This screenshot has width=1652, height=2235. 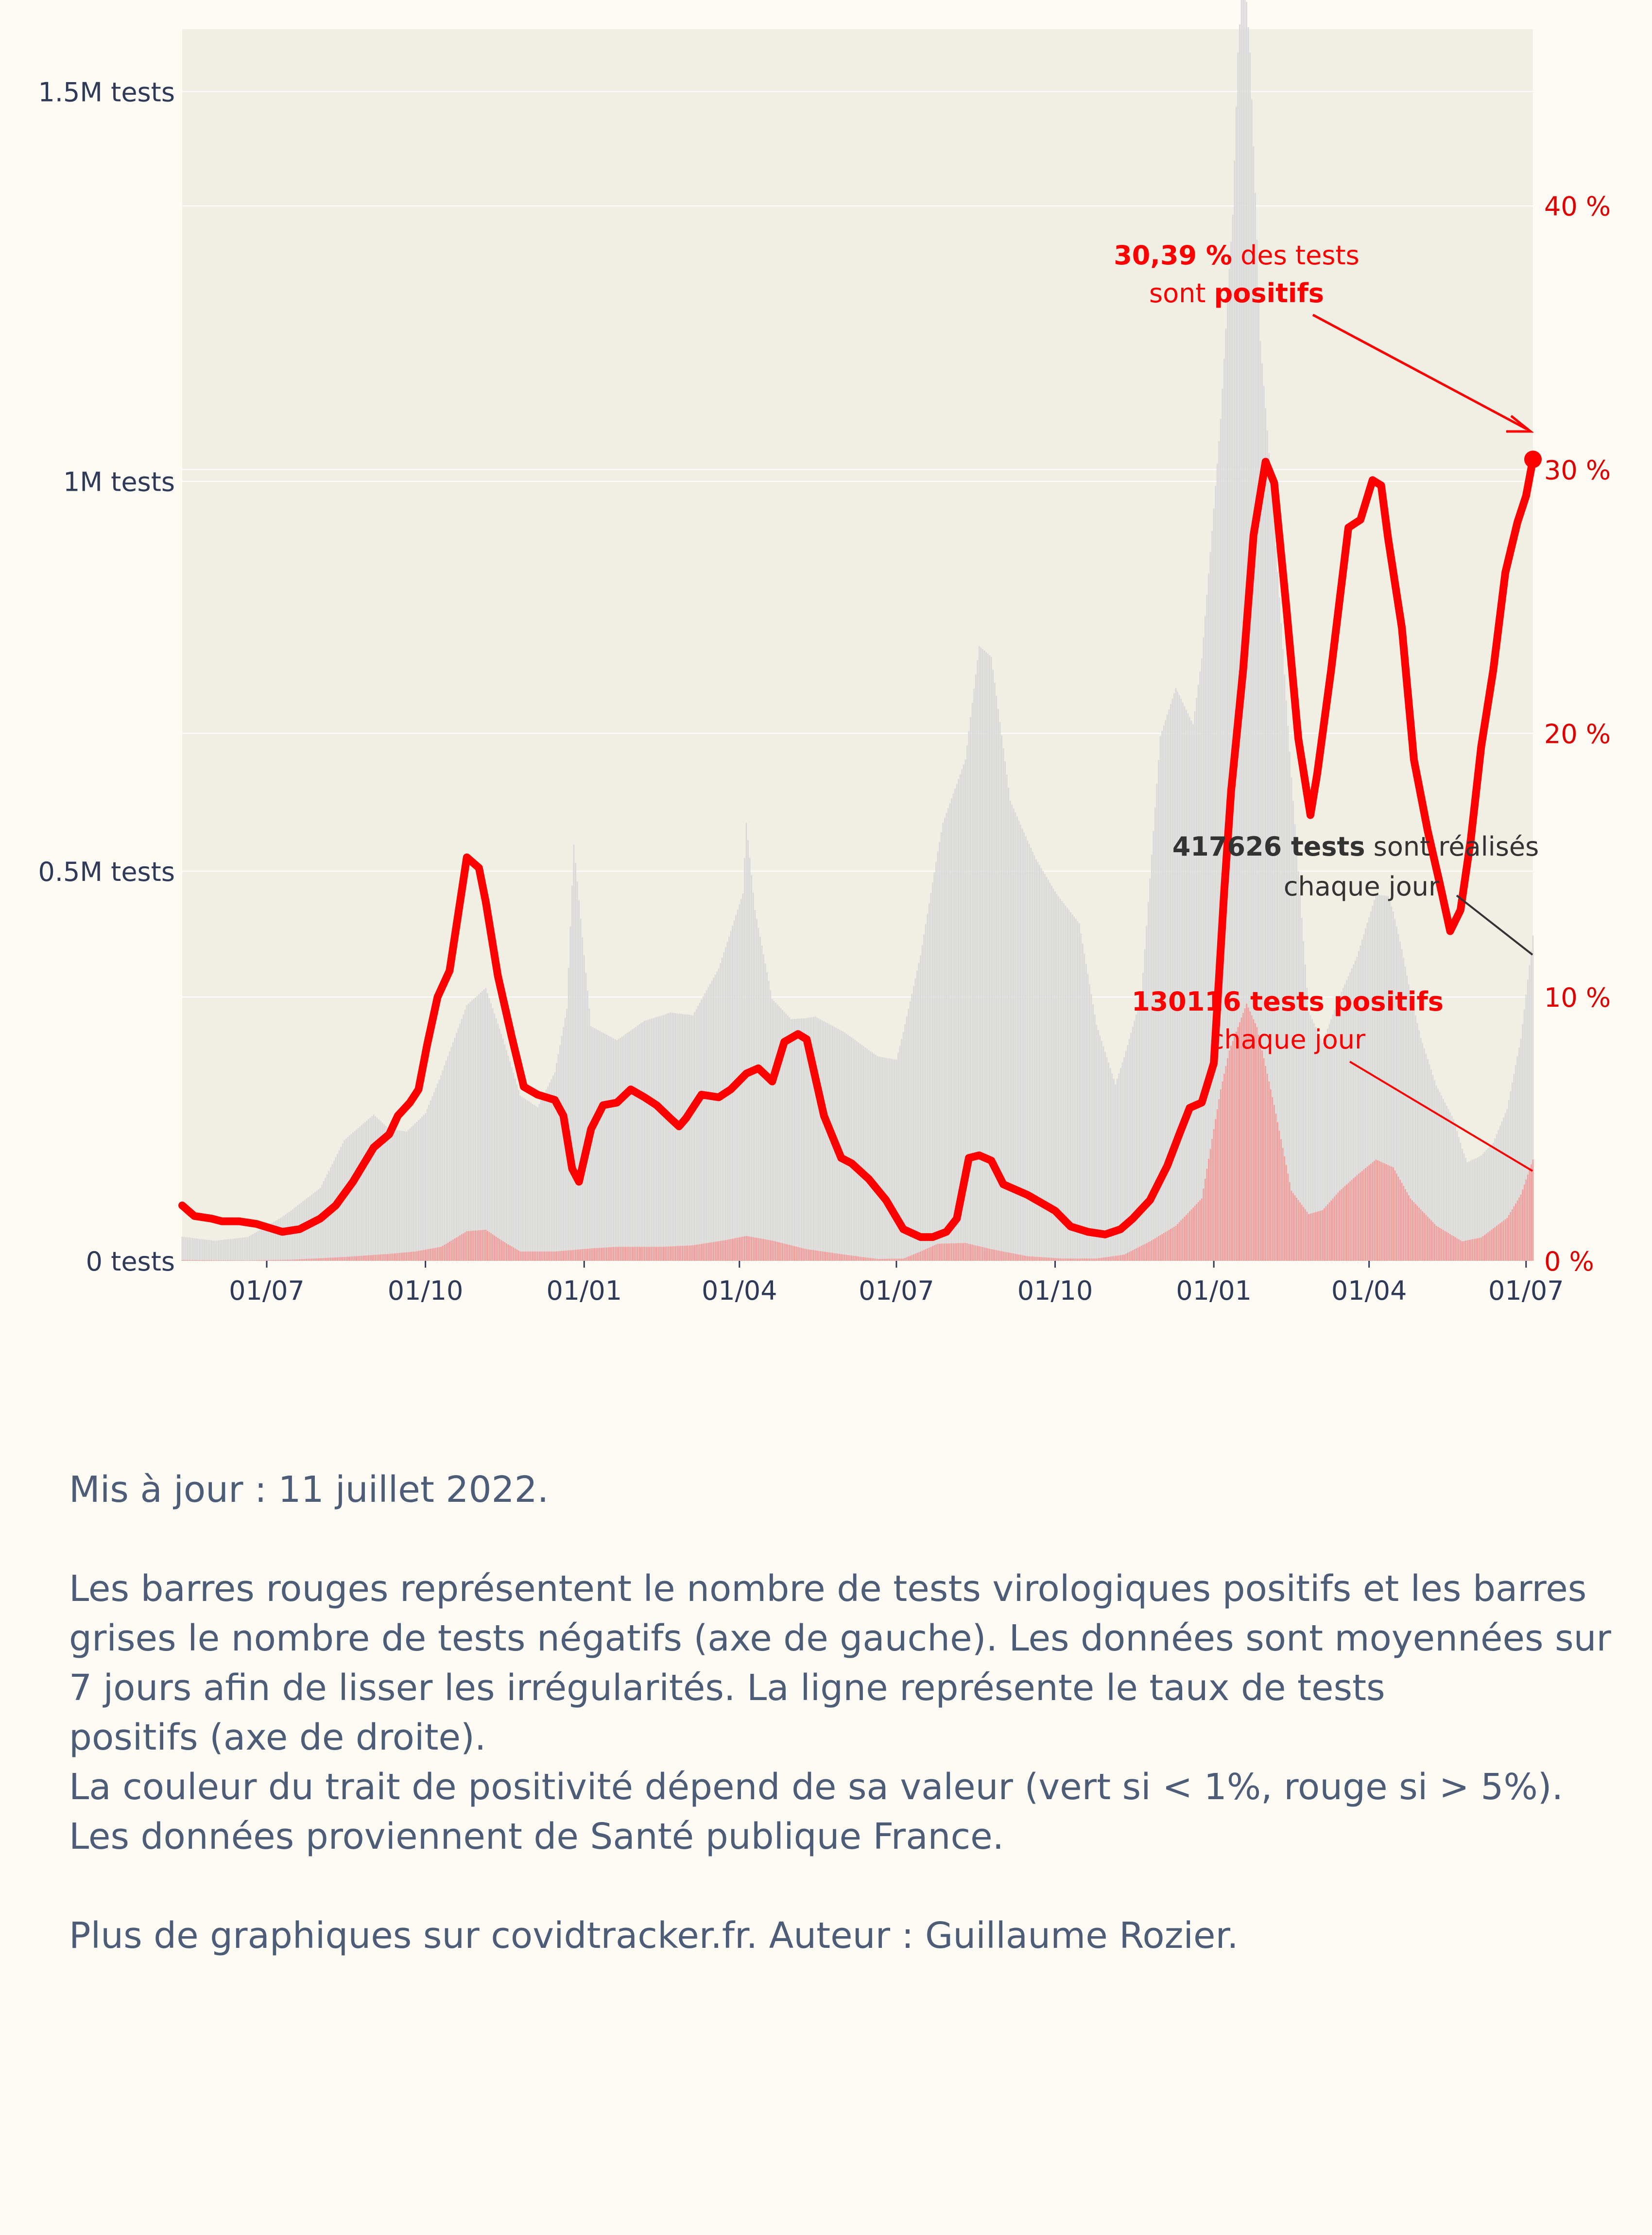 I want to click on left-tick-label: 1.5M tests, so click(x=106, y=92).